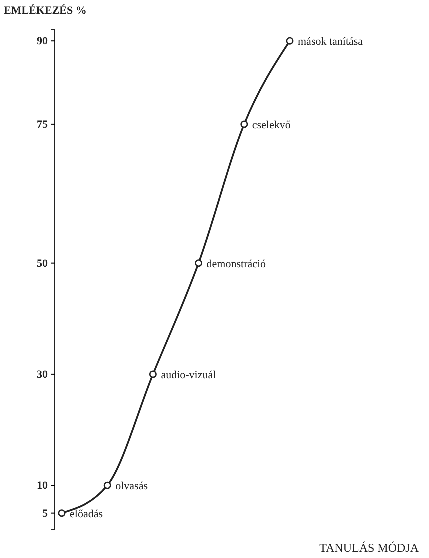 The image size is (429, 558). I want to click on y-tick-label: 90, so click(42, 42).